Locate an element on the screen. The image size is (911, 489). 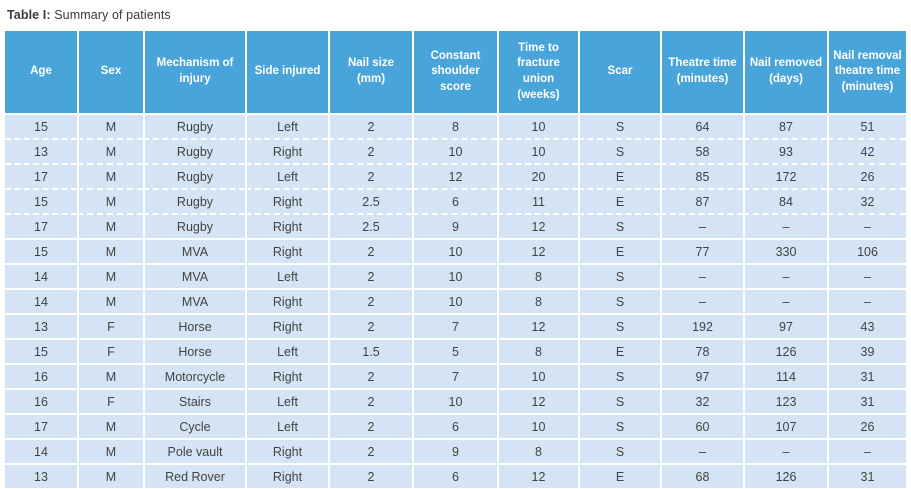
table-cell: 126 is located at coordinates (785, 475).